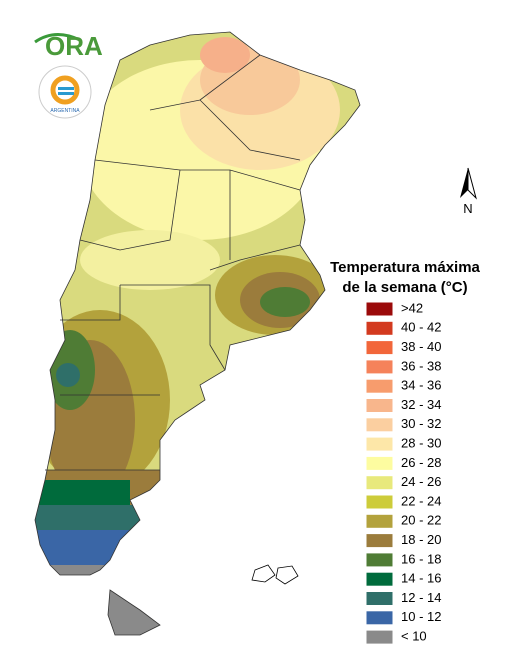 Image resolution: width=510 pixels, height=660 pixels. I want to click on legend-label: 34 - 36, so click(421, 385).